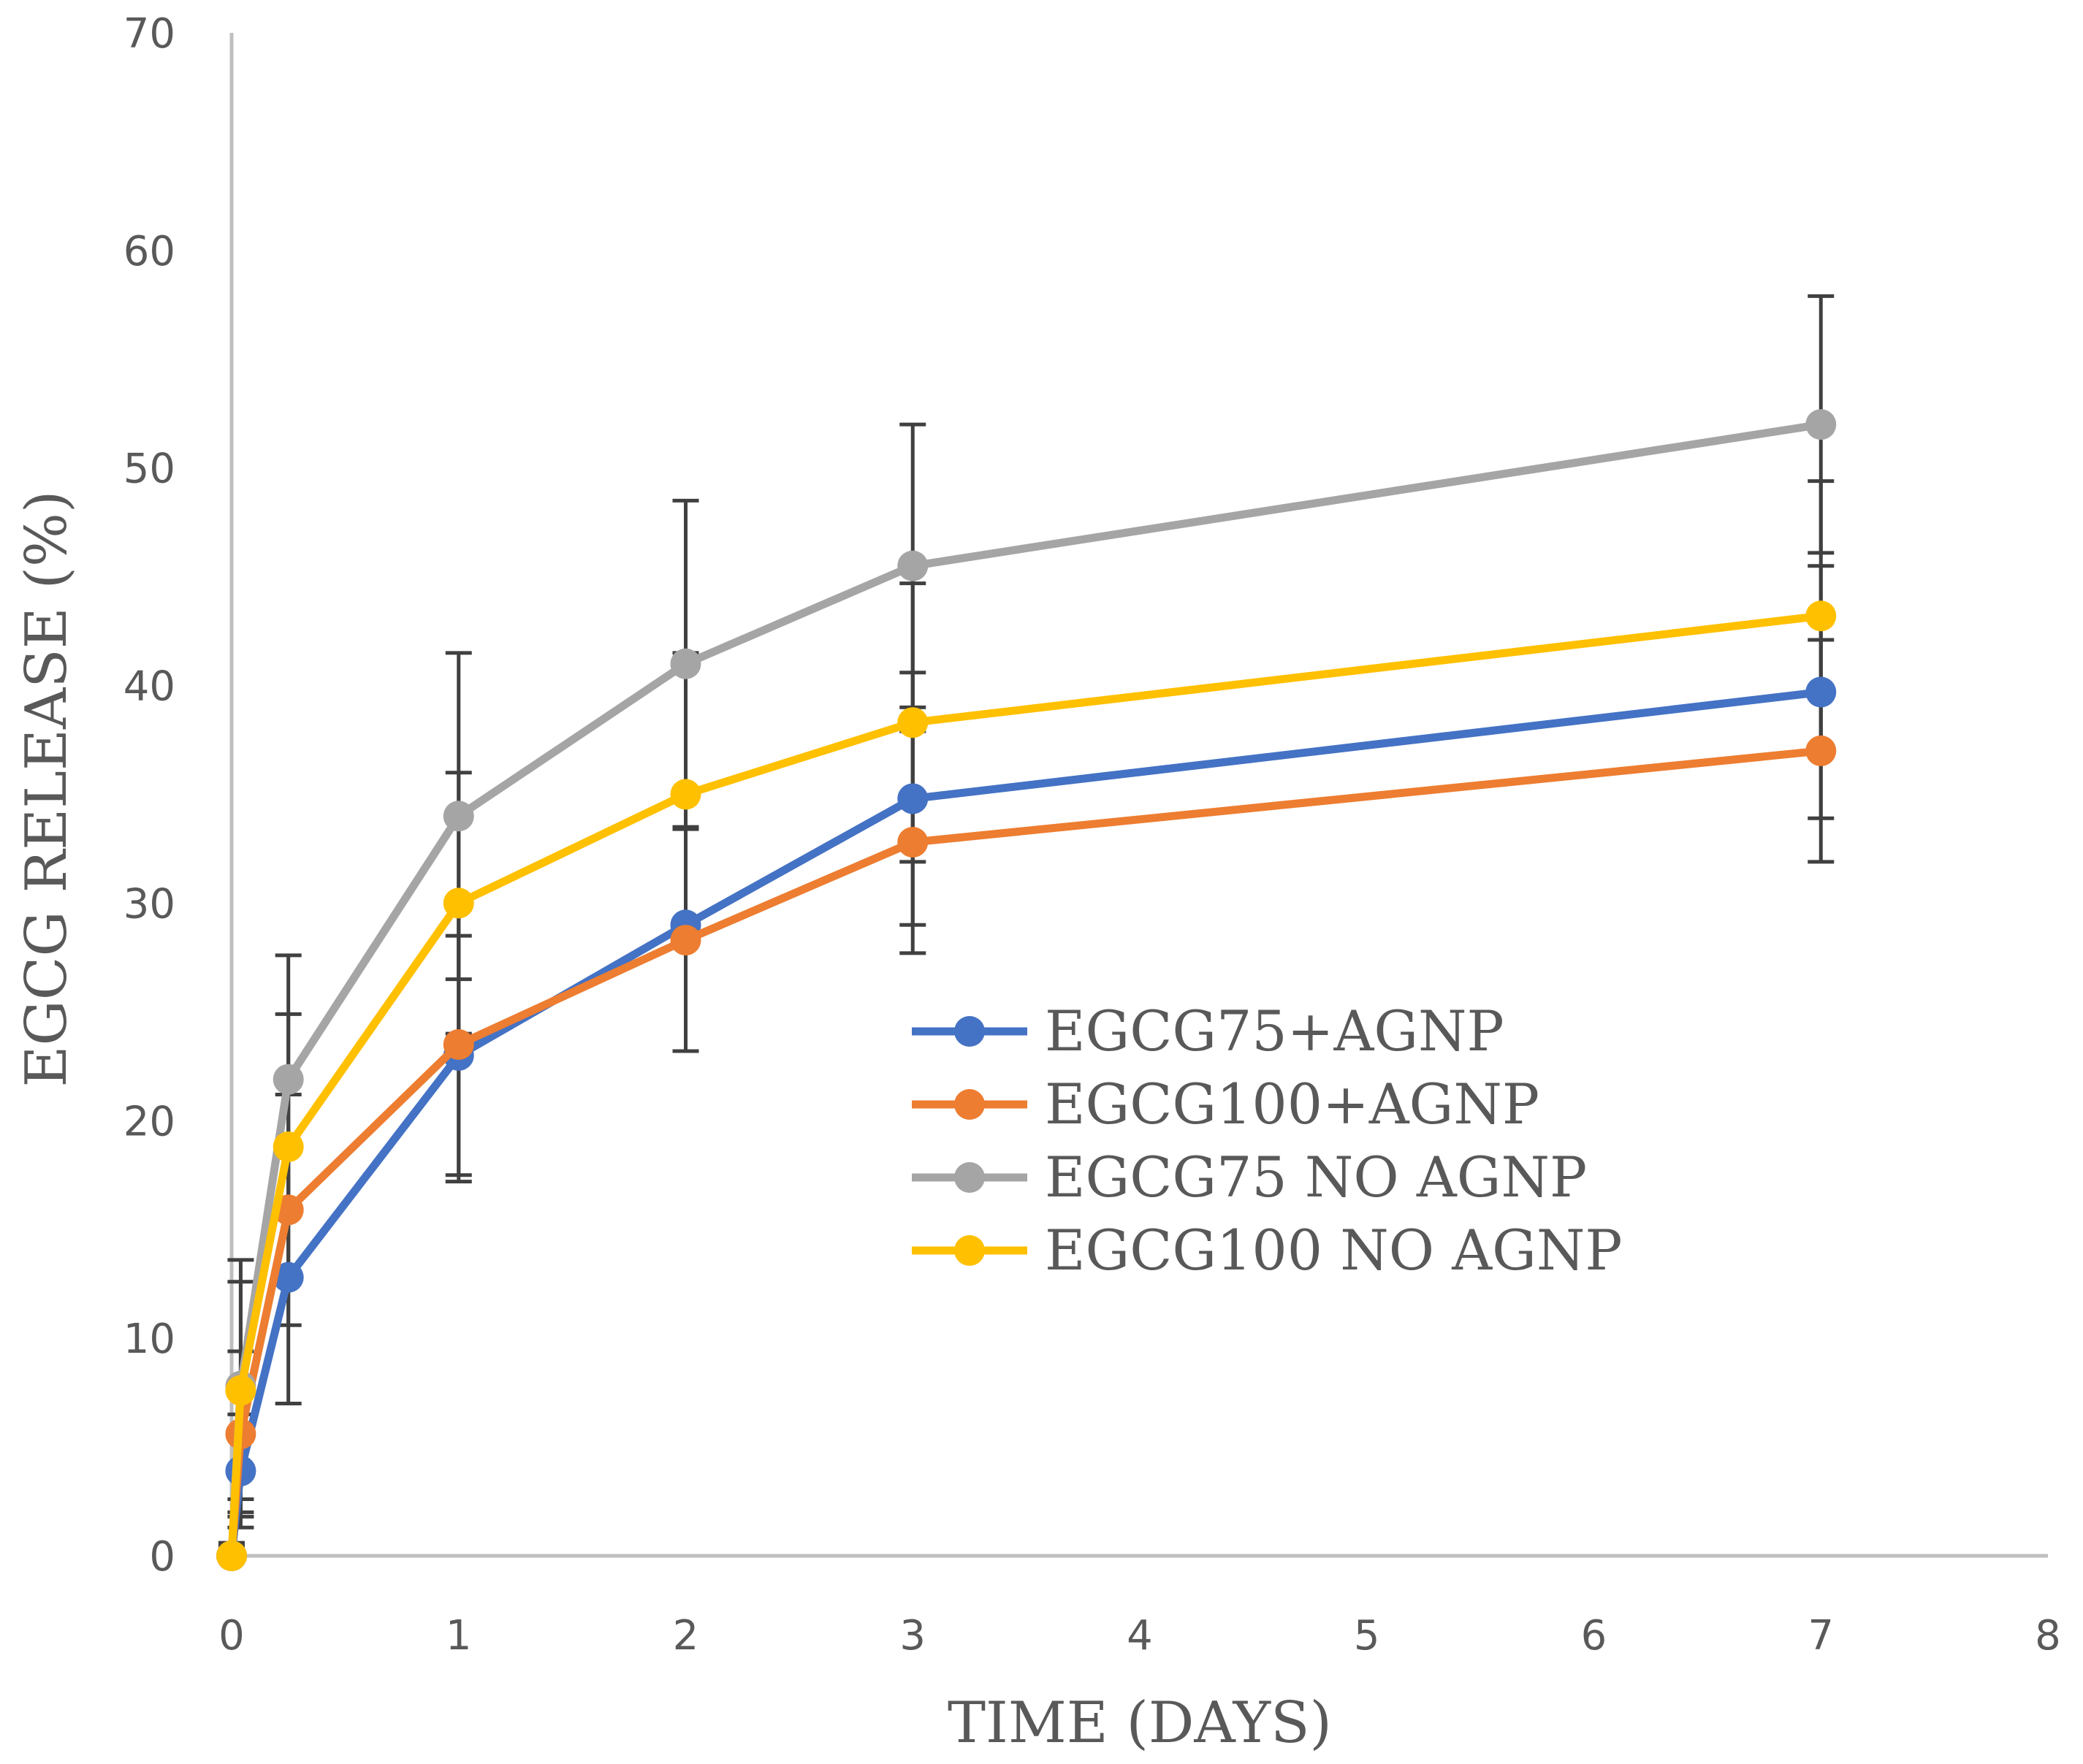  Describe the element at coordinates (231, 1636) in the screenshot. I see `x-tick-label: 0` at that location.